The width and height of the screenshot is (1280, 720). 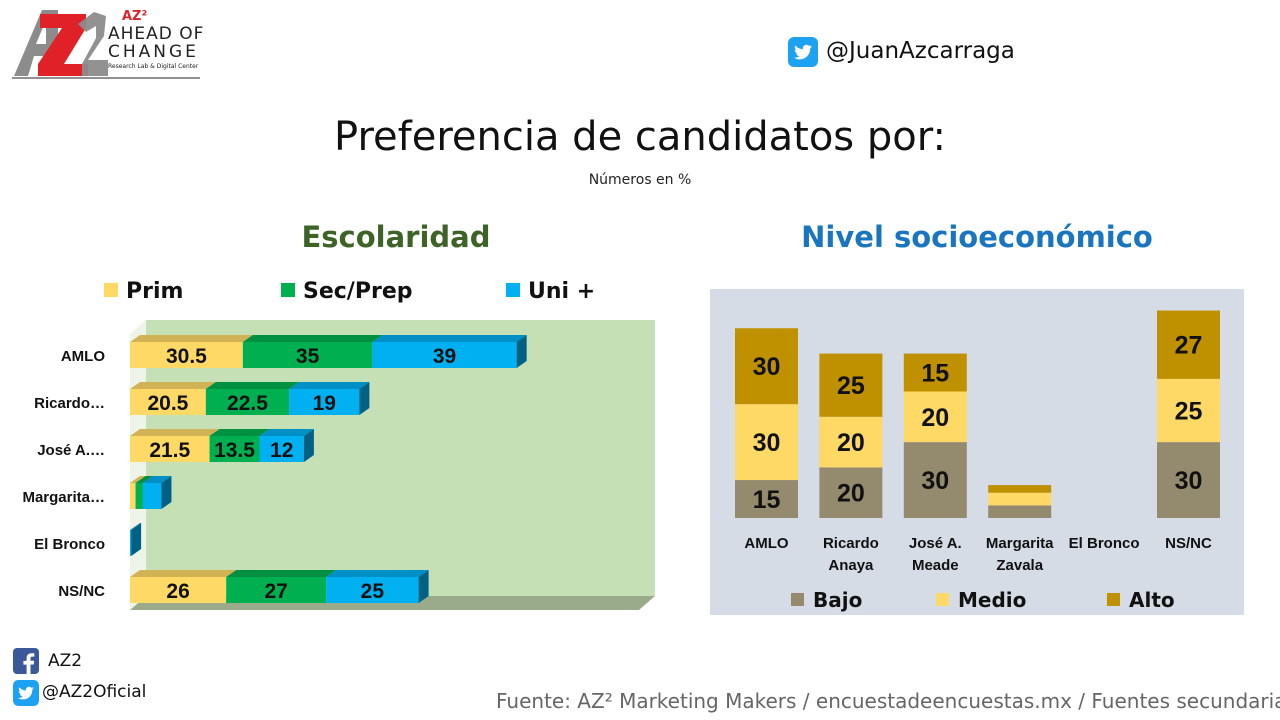 I want to click on col-label-1-0: 20, so click(x=851, y=494).